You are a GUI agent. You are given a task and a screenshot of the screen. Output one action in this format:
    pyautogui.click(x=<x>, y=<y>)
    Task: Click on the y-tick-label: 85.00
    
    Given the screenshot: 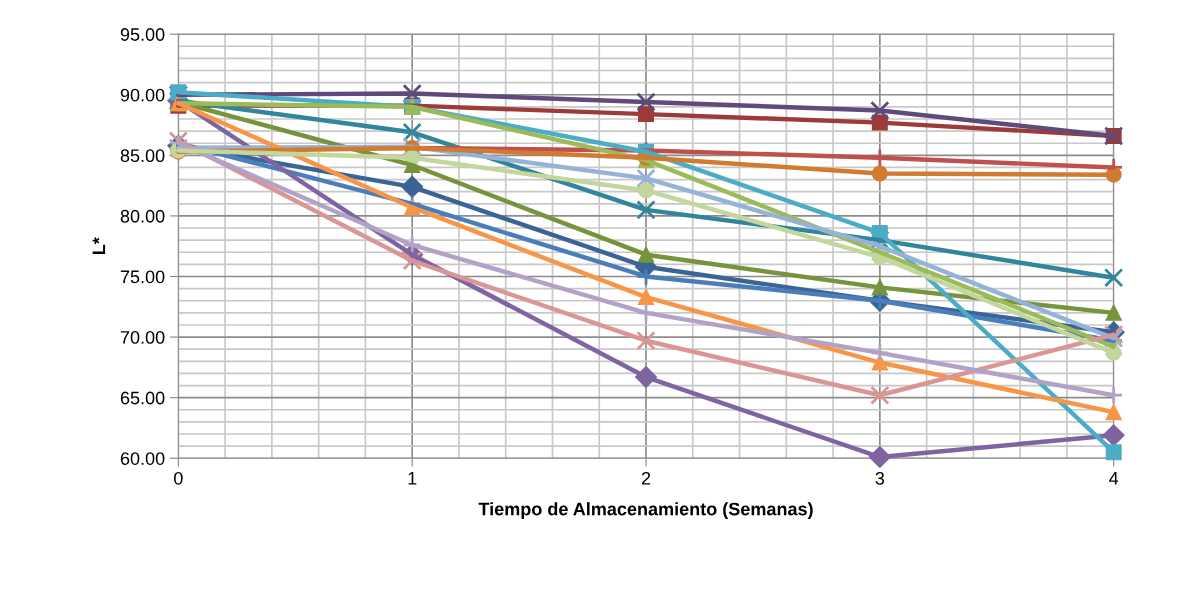 What is the action you would take?
    pyautogui.click(x=142, y=156)
    